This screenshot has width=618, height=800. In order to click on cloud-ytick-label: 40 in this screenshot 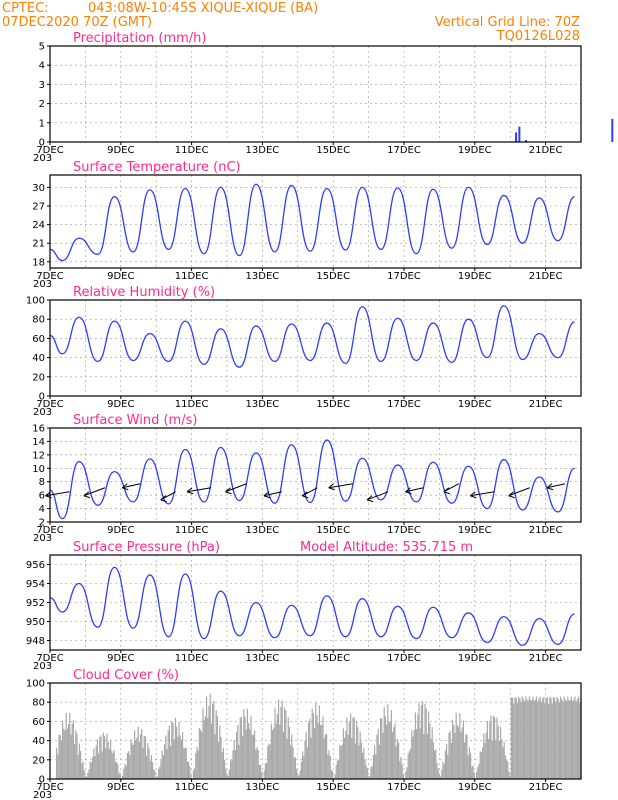, I will do `click(38, 741)`.